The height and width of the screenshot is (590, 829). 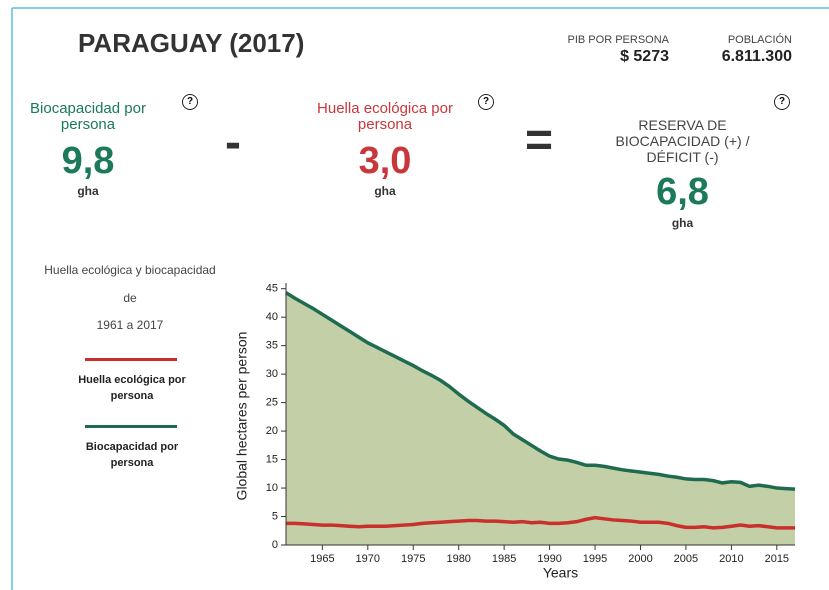 What do you see at coordinates (233, 142) in the screenshot?
I see `minus: -` at bounding box center [233, 142].